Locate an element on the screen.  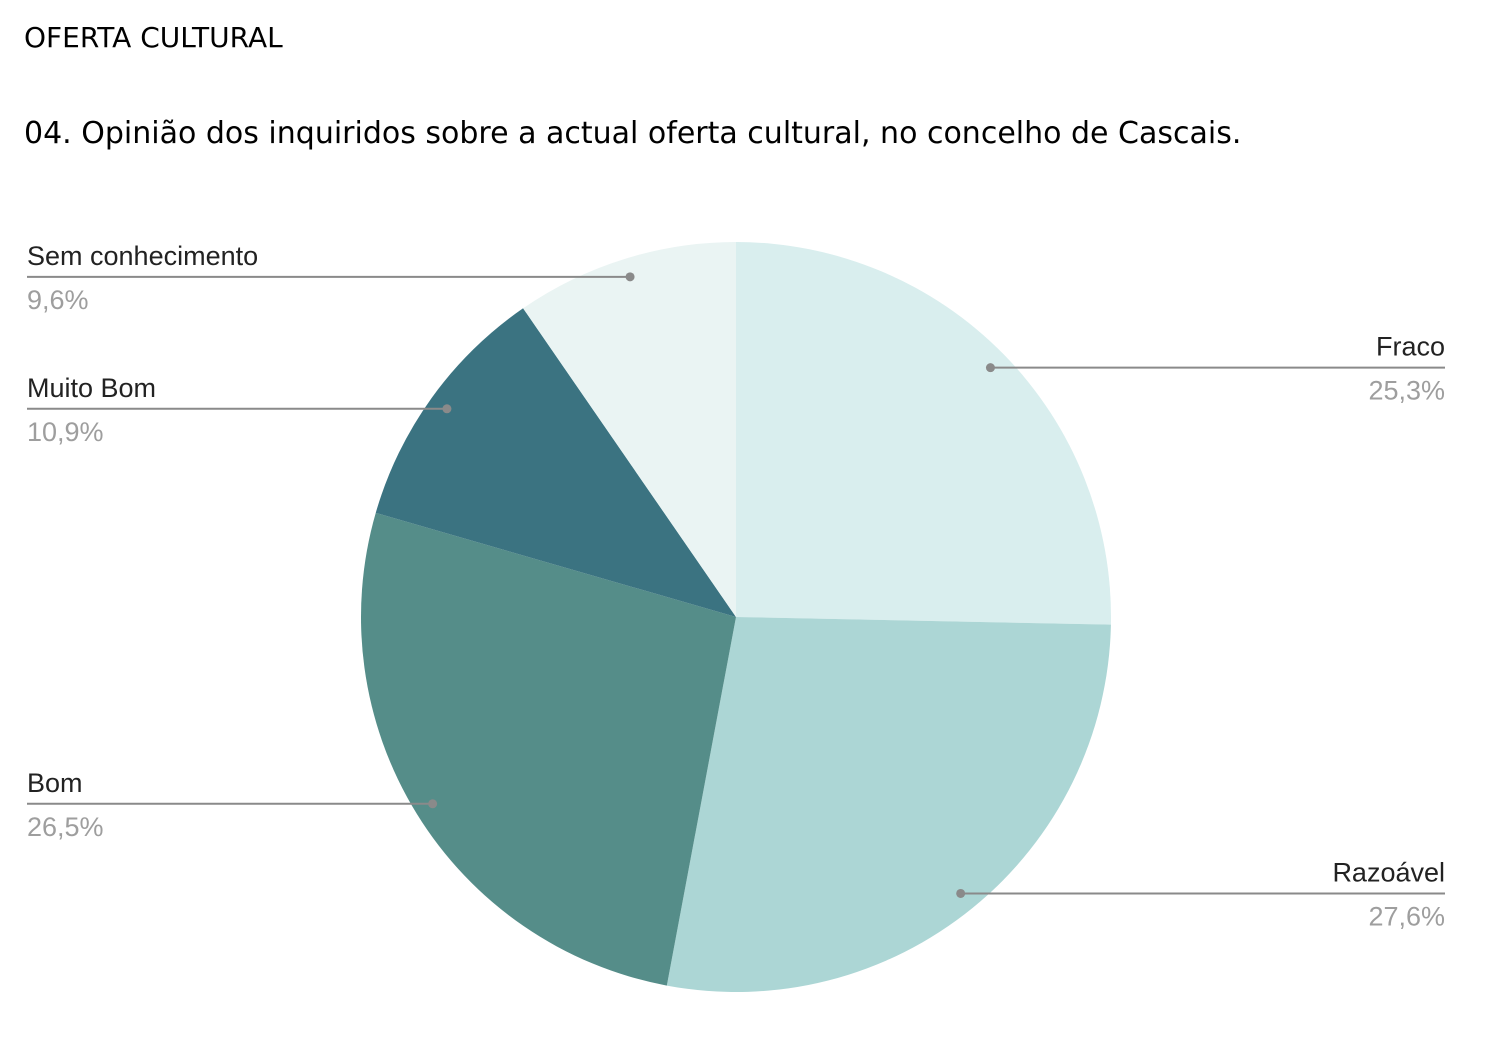
slice-label: Muito Bom is located at coordinates (91, 388).